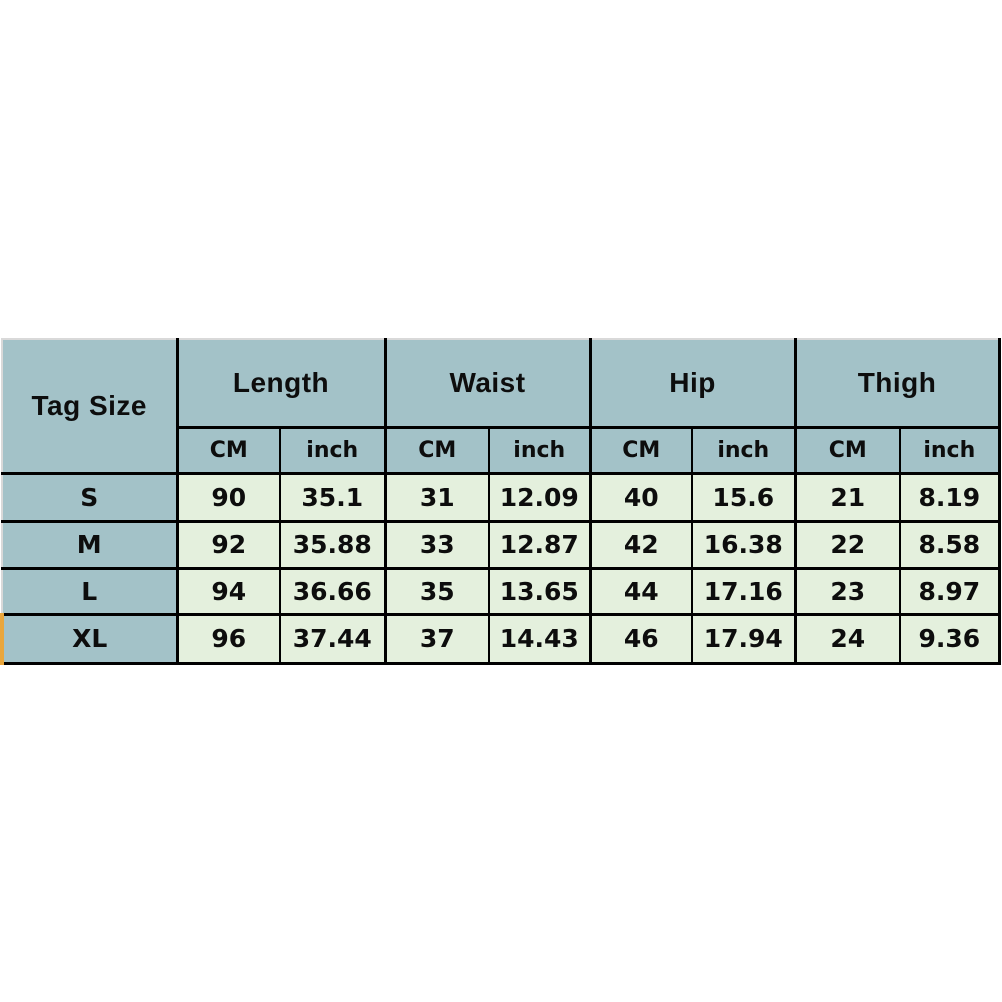 The height and width of the screenshot is (1002, 1002). What do you see at coordinates (90, 544) in the screenshot?
I see `row-label-m: M` at bounding box center [90, 544].